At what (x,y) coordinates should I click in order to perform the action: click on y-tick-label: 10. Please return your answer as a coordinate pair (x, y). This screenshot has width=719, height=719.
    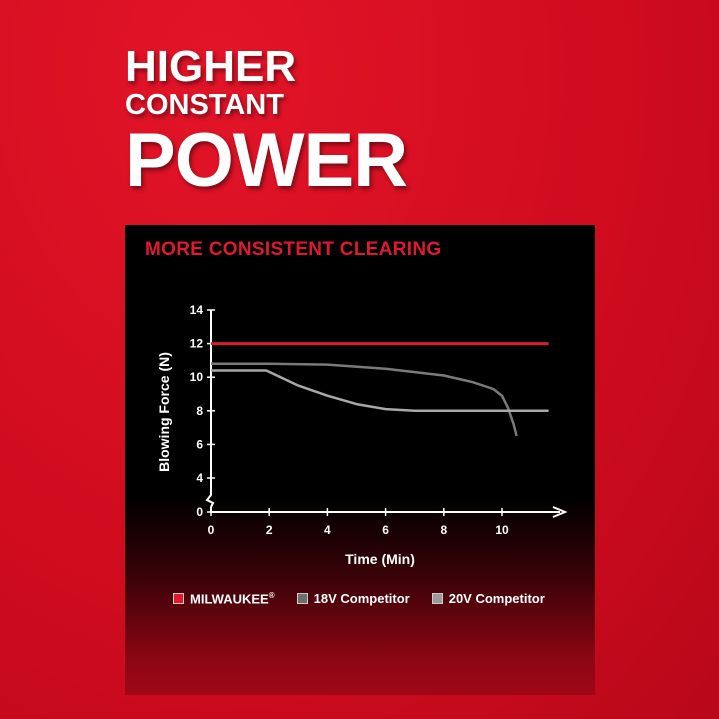
    Looking at the image, I should click on (197, 377).